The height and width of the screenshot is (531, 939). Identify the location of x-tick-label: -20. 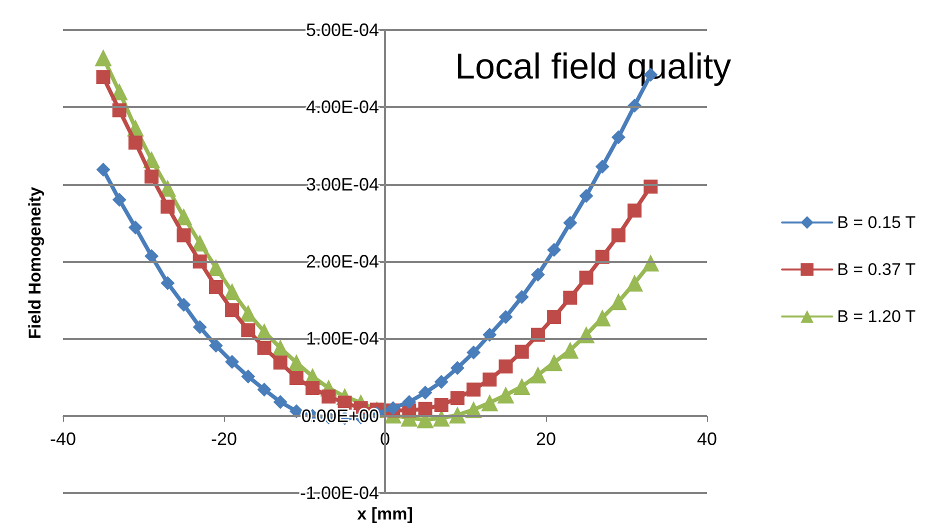
(224, 438).